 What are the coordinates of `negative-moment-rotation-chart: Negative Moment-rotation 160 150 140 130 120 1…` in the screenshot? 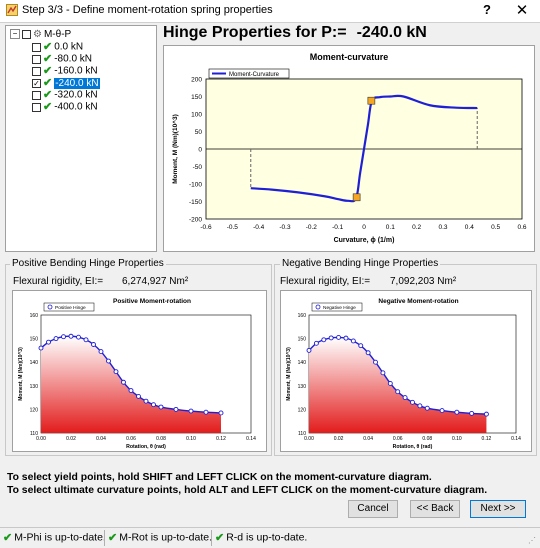 It's located at (406, 371).